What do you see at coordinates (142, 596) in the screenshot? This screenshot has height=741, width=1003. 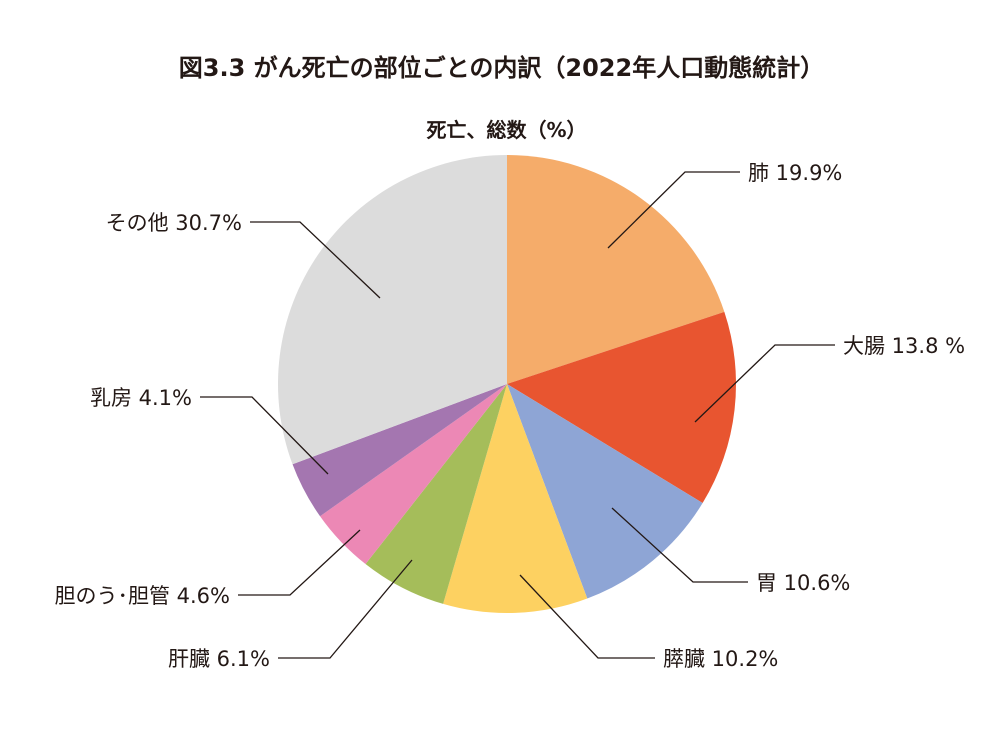 I see `slice-label-6: 胆のう･胆管 4.6%` at bounding box center [142, 596].